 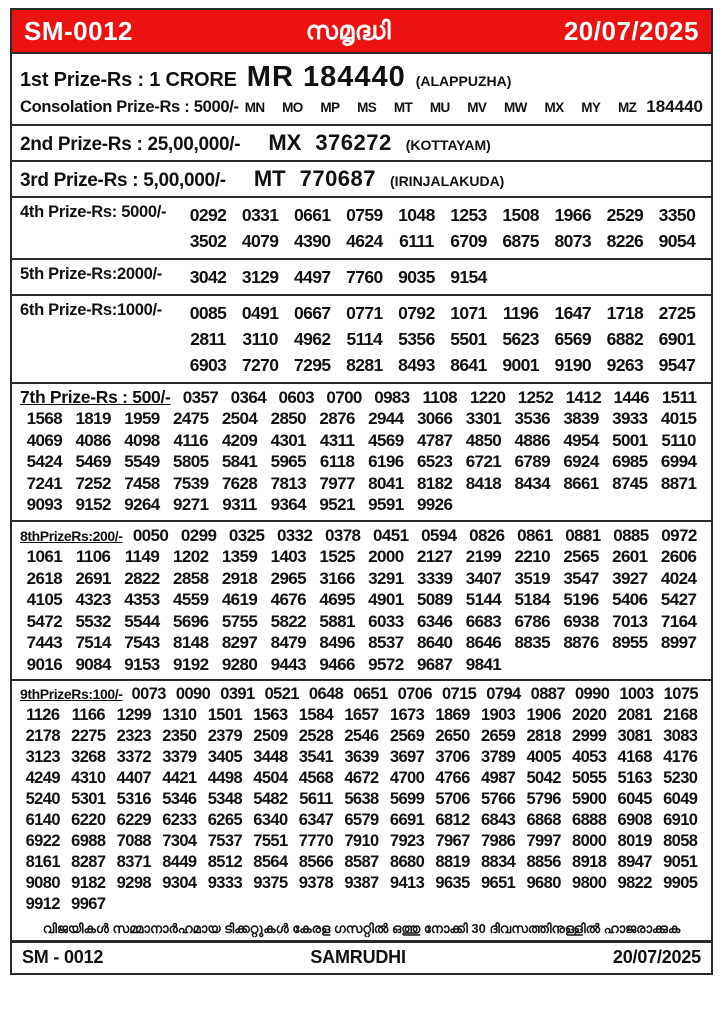 I want to click on prize-number: 3706, so click(x=452, y=757).